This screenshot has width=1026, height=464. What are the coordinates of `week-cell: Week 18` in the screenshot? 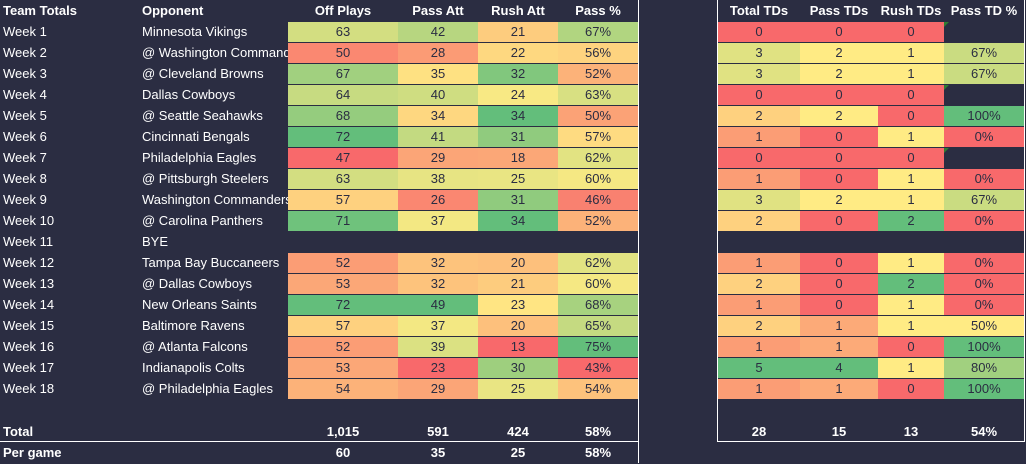 It's located at (29, 388).